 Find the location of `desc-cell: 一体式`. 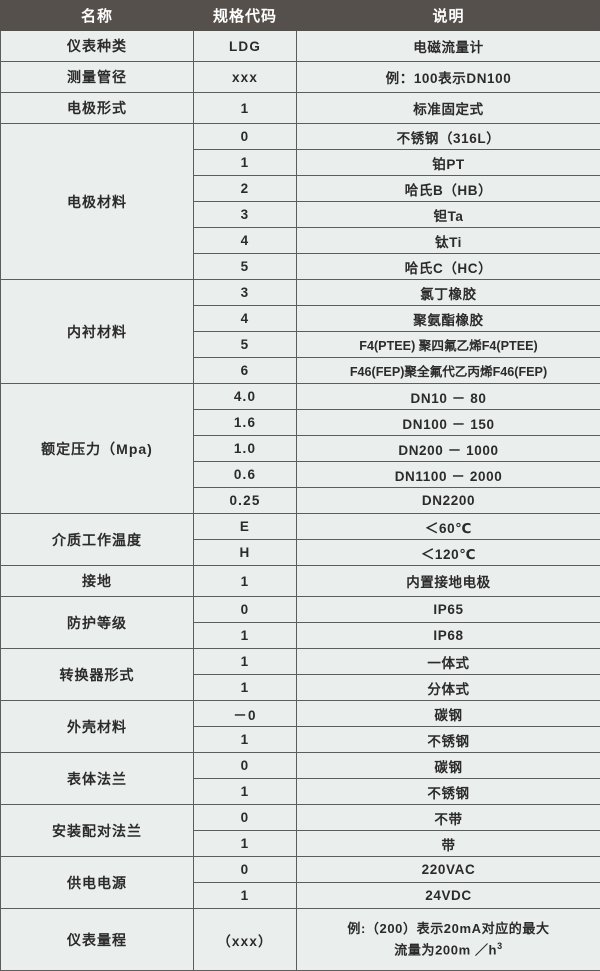

desc-cell: 一体式 is located at coordinates (448, 662).